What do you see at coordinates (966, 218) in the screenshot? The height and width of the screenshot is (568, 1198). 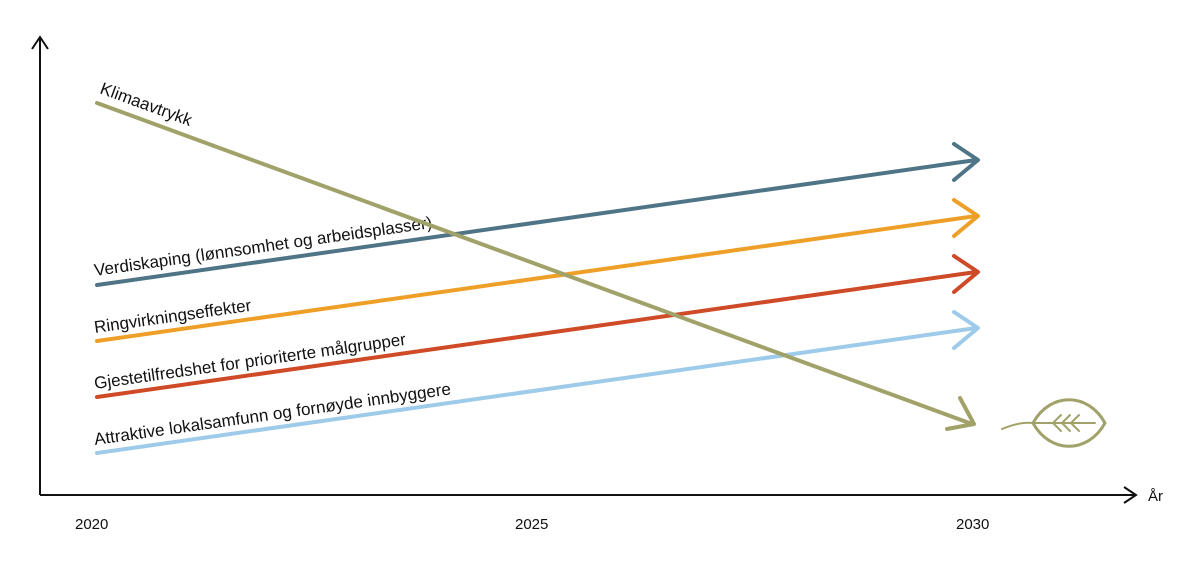 I see `trend-arrowhead-ringvirkning` at bounding box center [966, 218].